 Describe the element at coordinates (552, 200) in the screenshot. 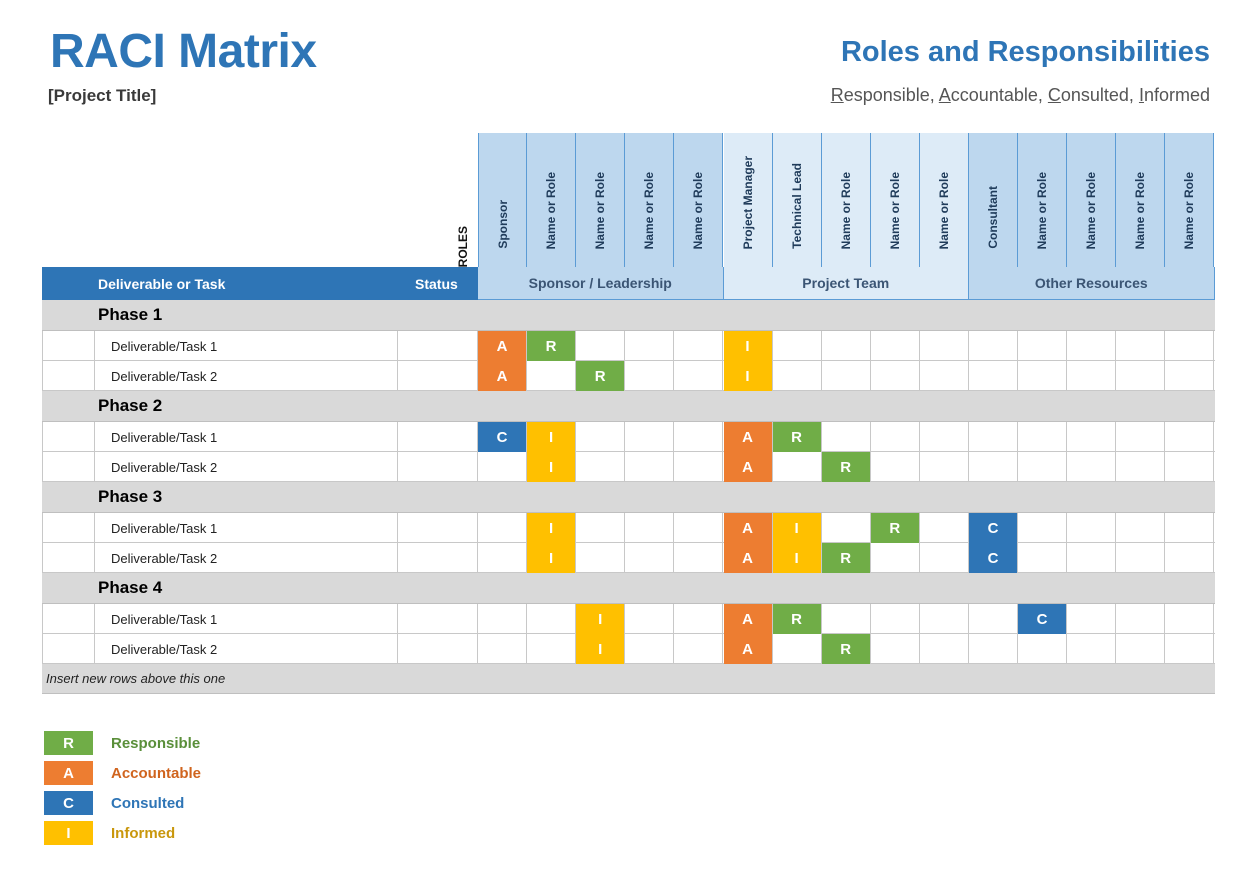

I see `role-header-2: Name or Role` at that location.